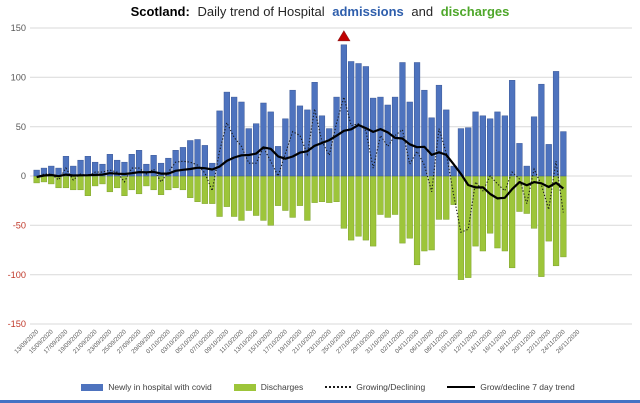 Image resolution: width=640 pixels, height=403 pixels. What do you see at coordinates (23, 176) in the screenshot?
I see `y-tick-label: 0` at bounding box center [23, 176].